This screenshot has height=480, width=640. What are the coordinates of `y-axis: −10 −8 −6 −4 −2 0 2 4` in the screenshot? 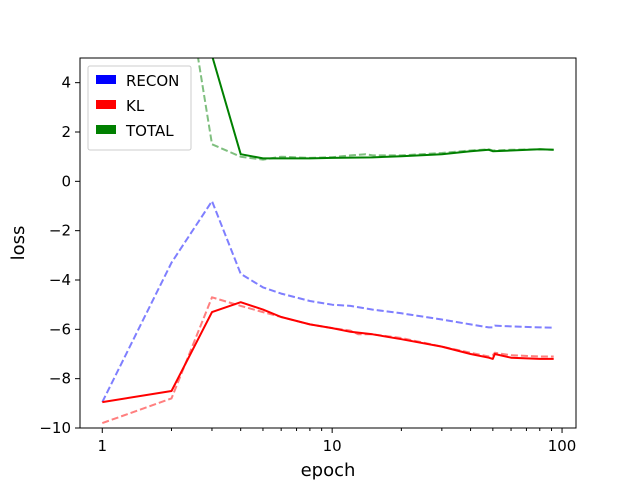 It's located at (59, 255).